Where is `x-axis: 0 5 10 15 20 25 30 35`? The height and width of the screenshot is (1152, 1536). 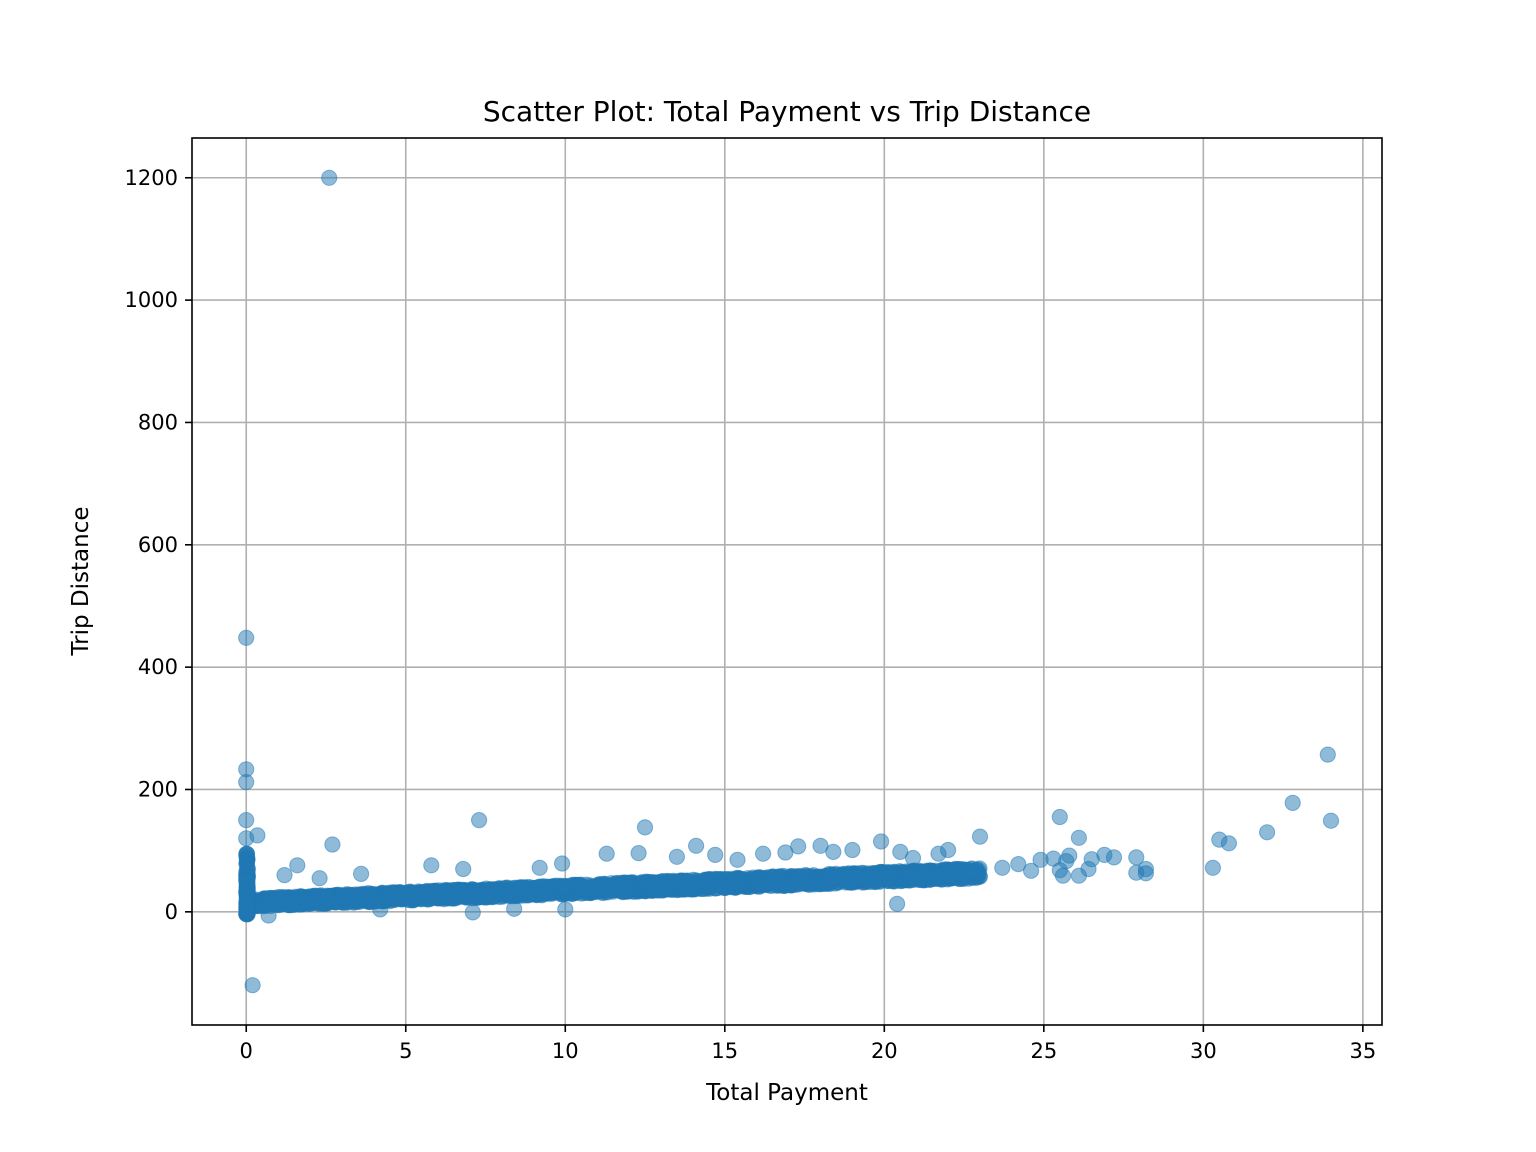 x-axis: 0 5 10 15 20 25 30 35 is located at coordinates (808, 1044).